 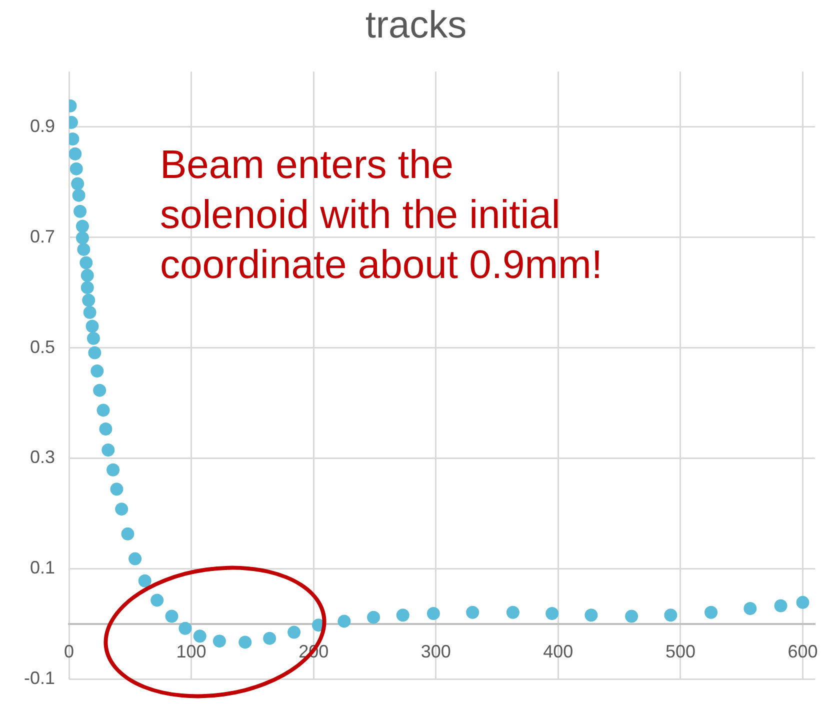 I want to click on x-tick-label: 600, so click(x=803, y=652).